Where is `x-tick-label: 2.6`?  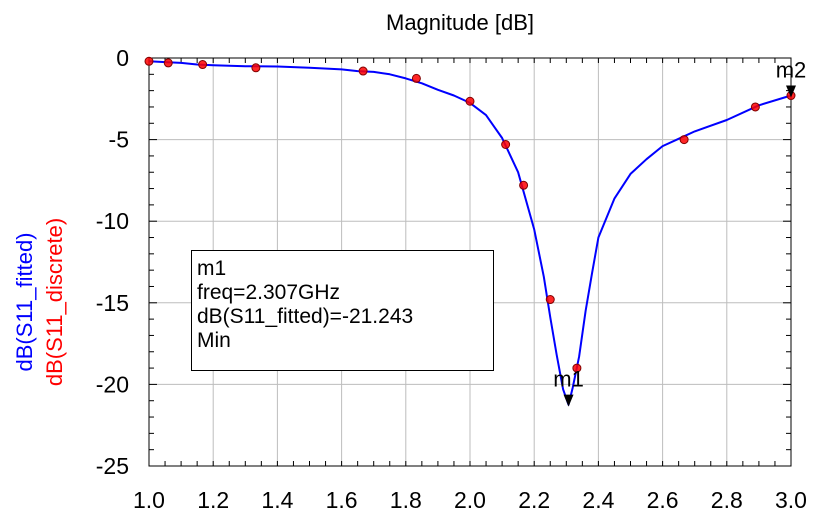
x-tick-label: 2.6 is located at coordinates (663, 500).